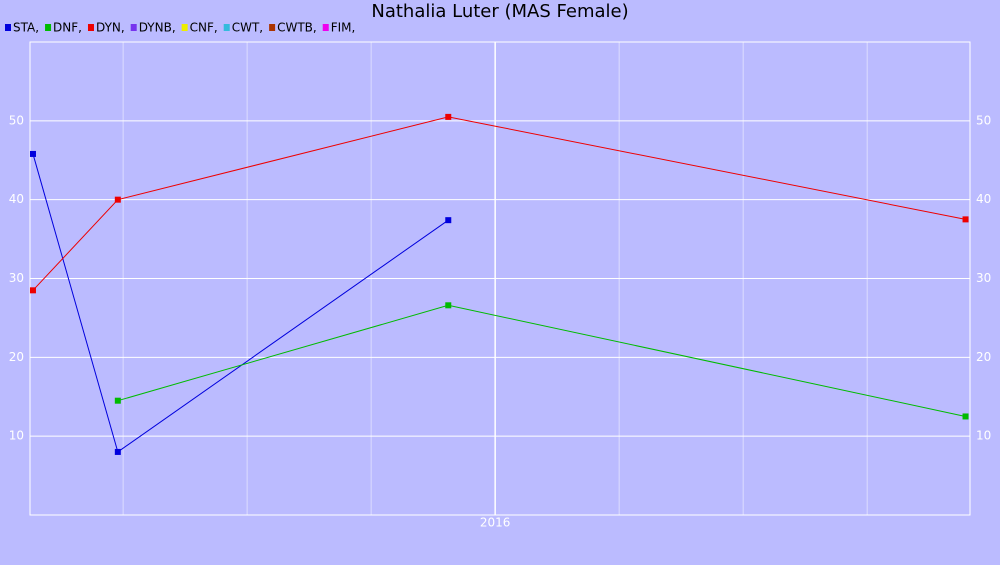  I want to click on y-tick-label: 30, so click(16, 278).